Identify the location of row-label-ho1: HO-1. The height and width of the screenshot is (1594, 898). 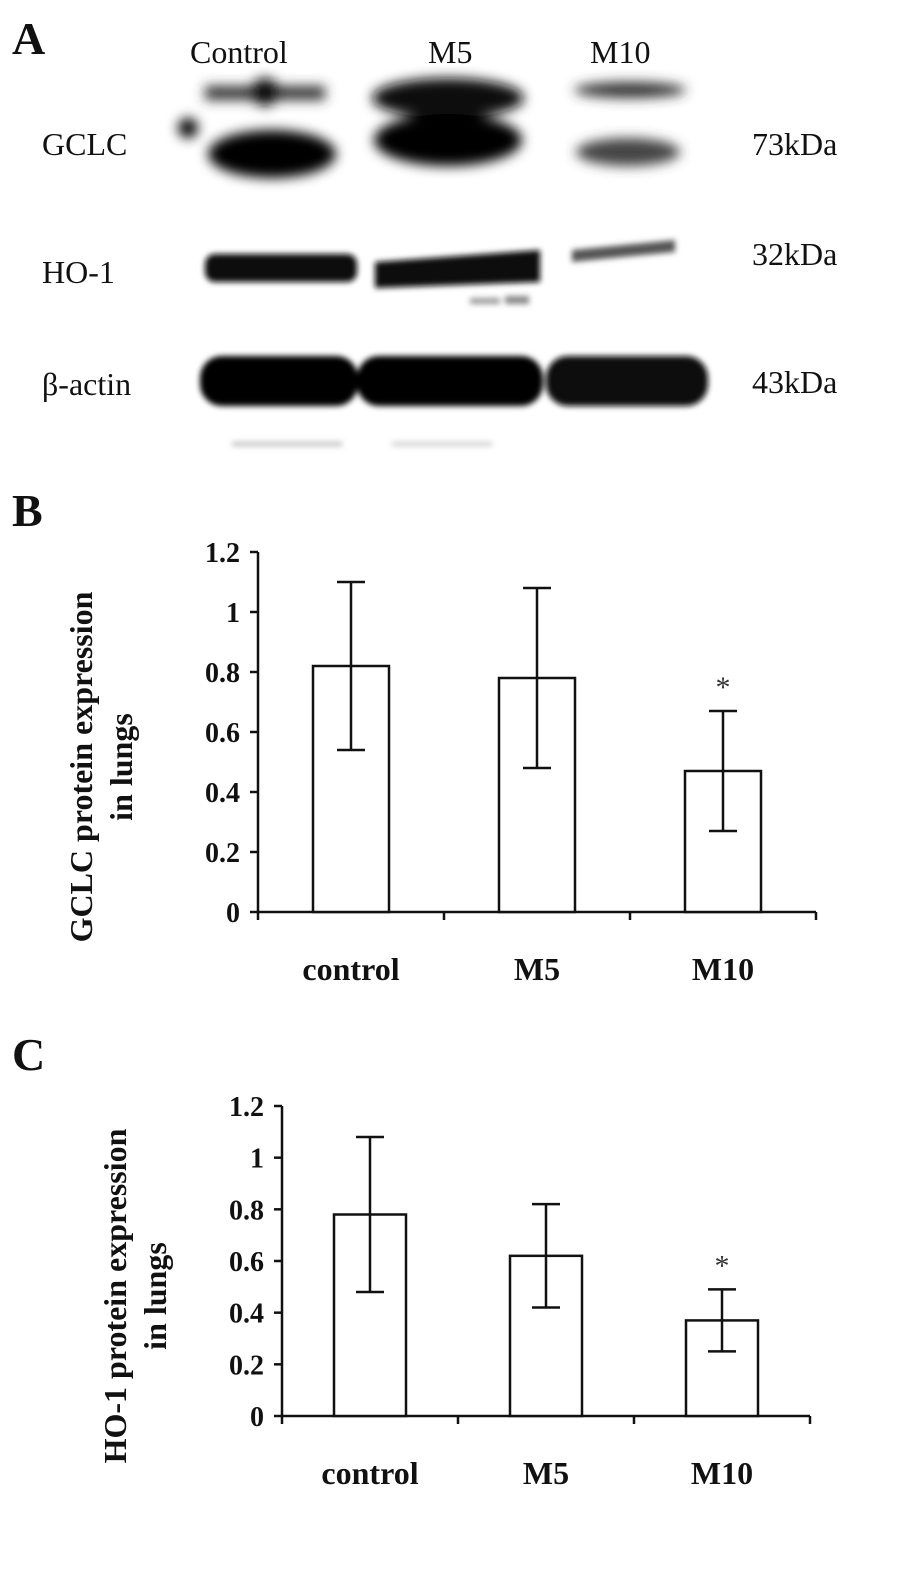
(78, 272).